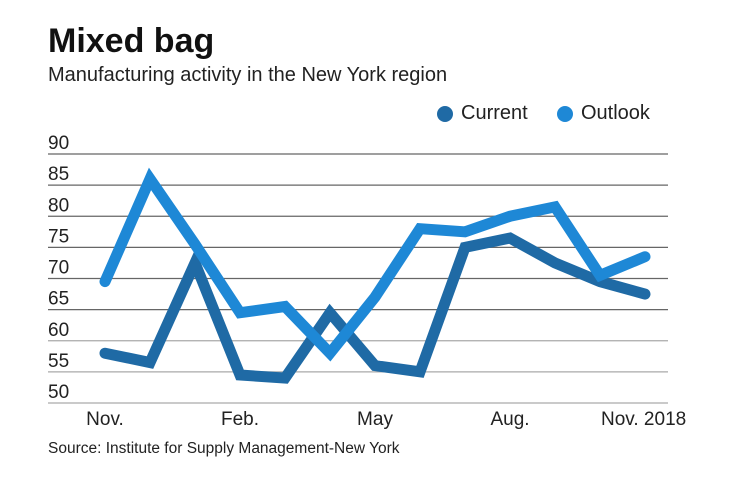 The height and width of the screenshot is (482, 740). What do you see at coordinates (58, 330) in the screenshot?
I see `y-tick-label: 60` at bounding box center [58, 330].